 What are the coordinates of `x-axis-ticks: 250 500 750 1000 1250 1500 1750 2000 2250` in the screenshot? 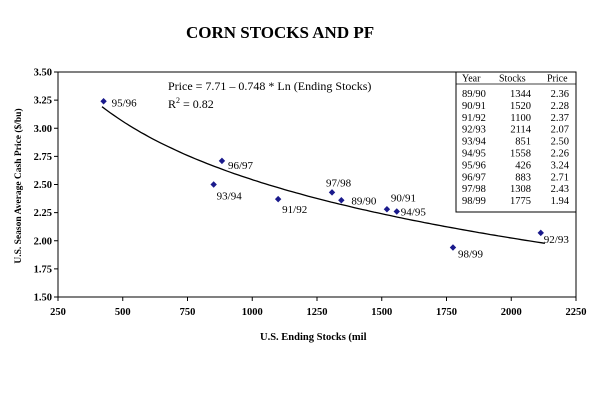 It's located at (318, 307).